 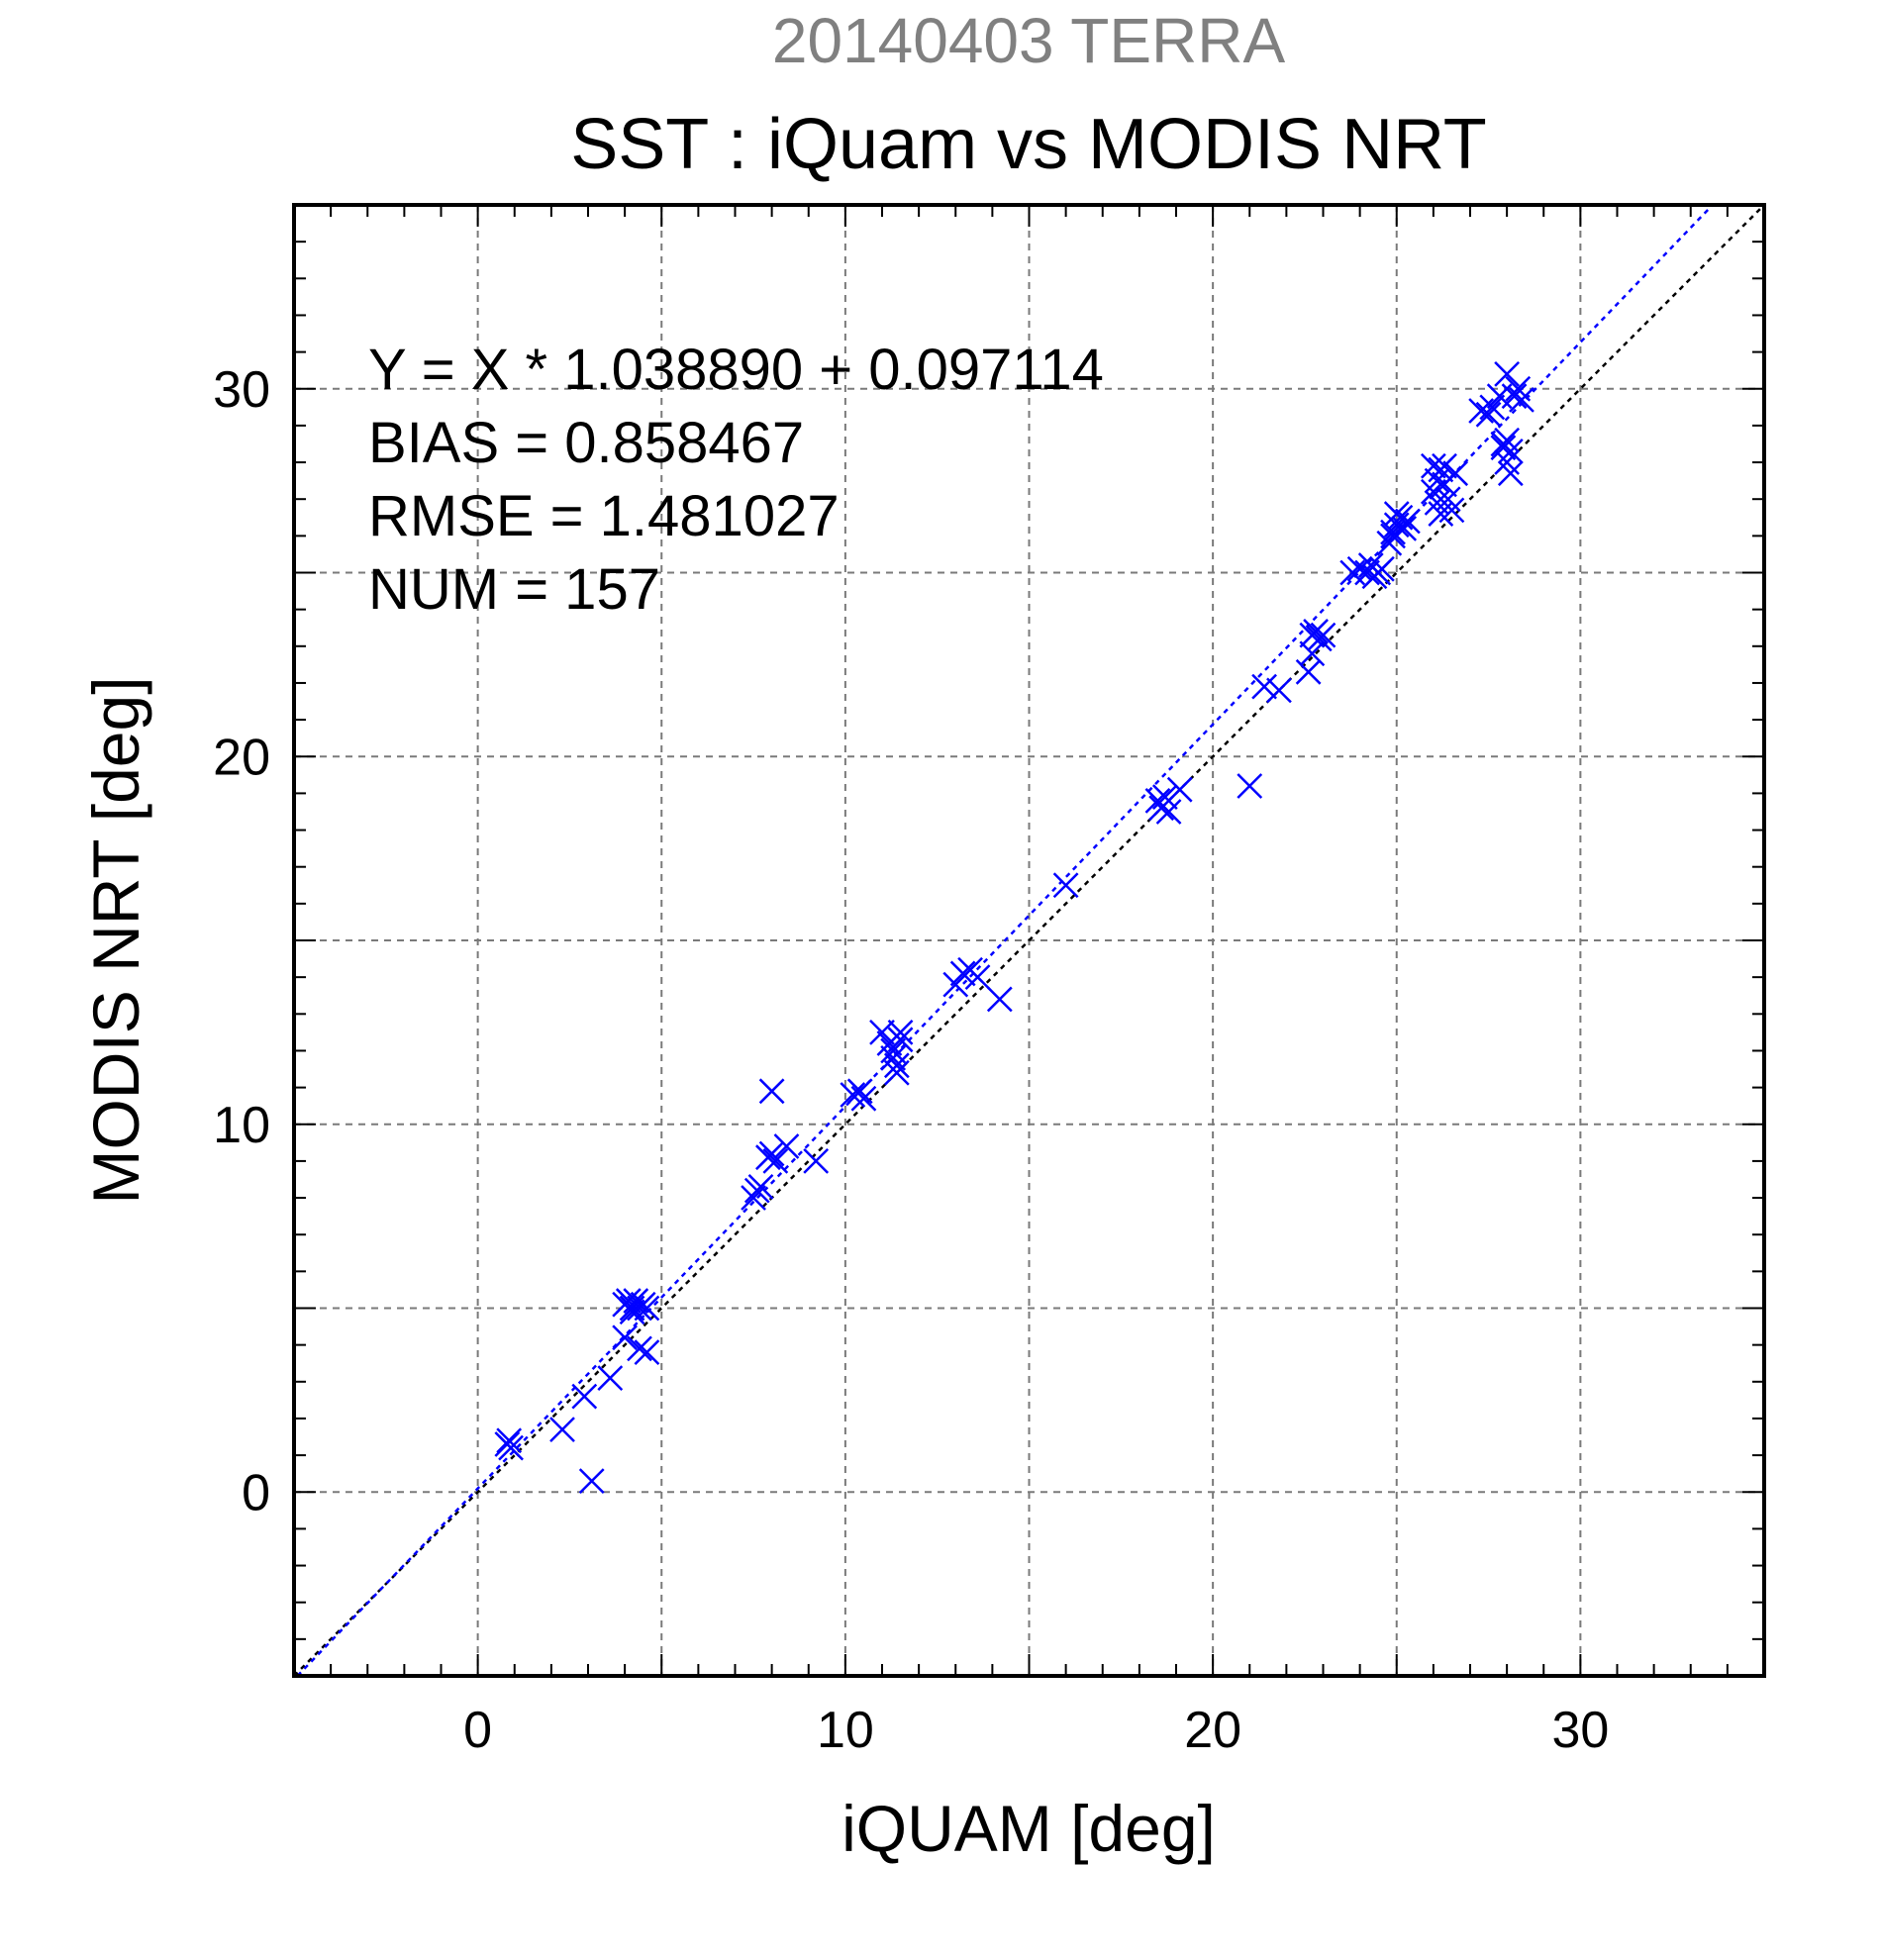 I want to click on x-tick-label: 10, so click(x=845, y=1730).